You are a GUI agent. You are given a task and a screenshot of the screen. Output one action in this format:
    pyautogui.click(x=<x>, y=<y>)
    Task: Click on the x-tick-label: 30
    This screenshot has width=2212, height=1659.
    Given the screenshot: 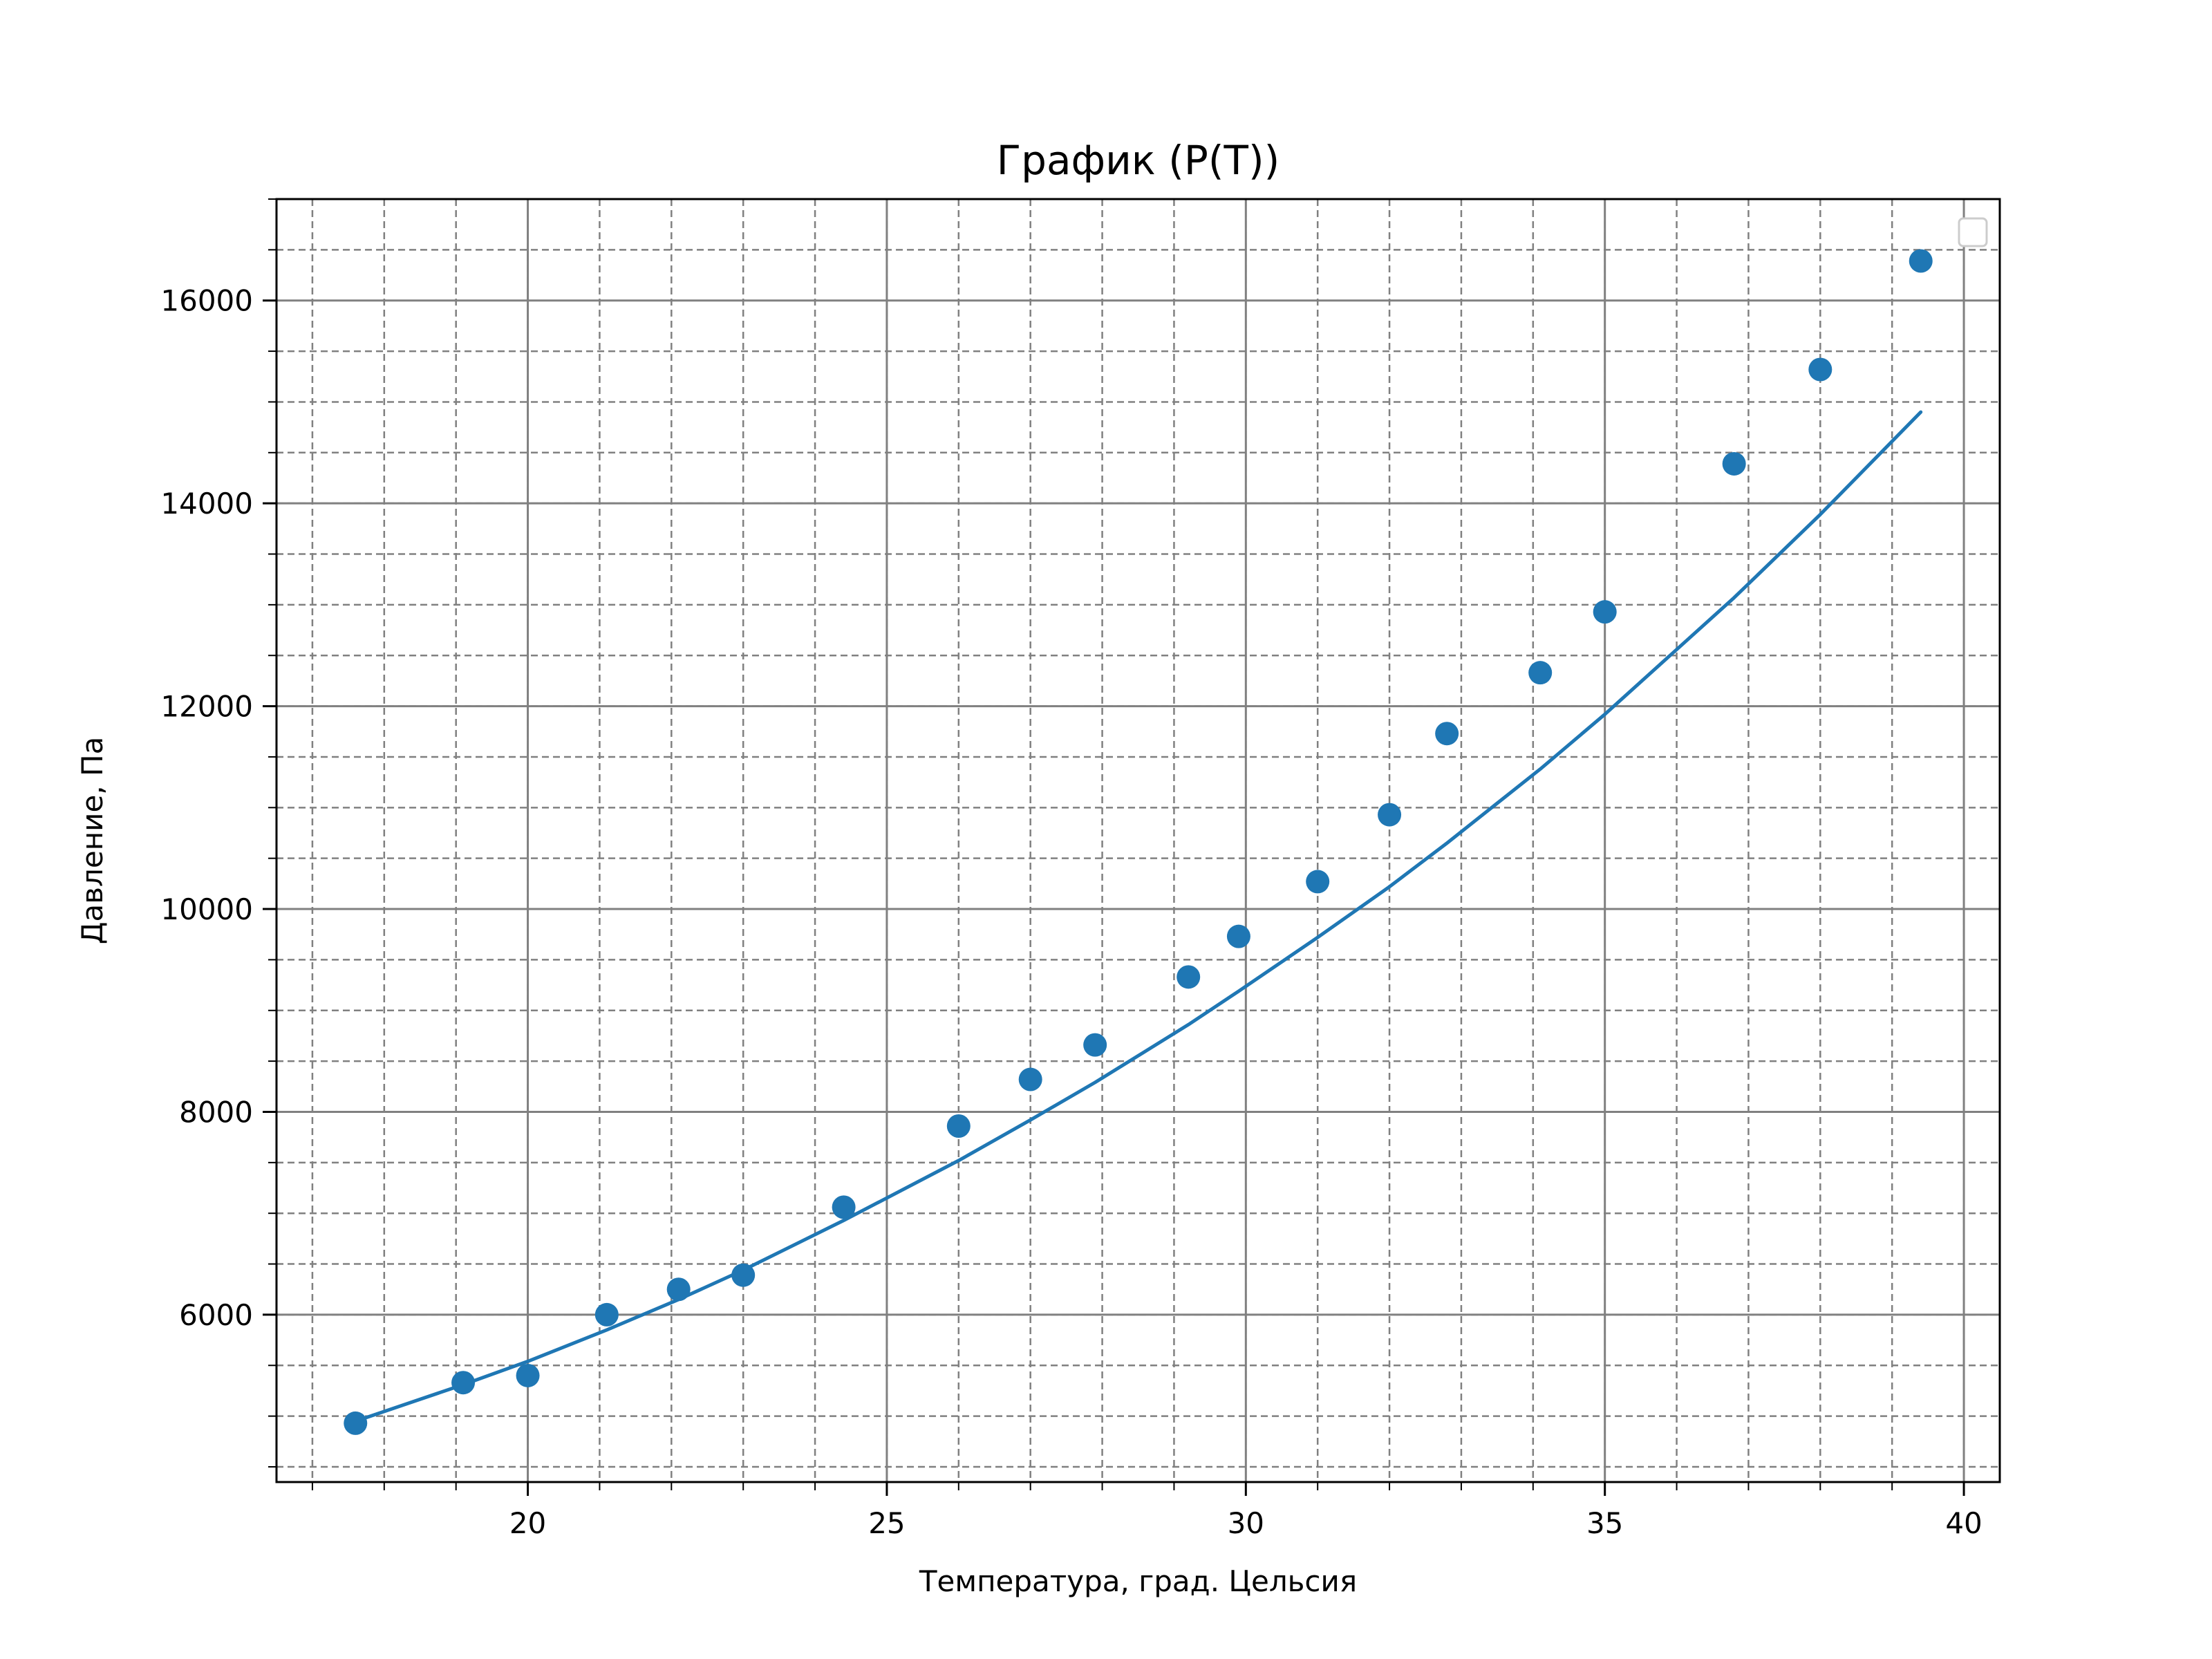 What is the action you would take?
    pyautogui.click(x=1246, y=1523)
    